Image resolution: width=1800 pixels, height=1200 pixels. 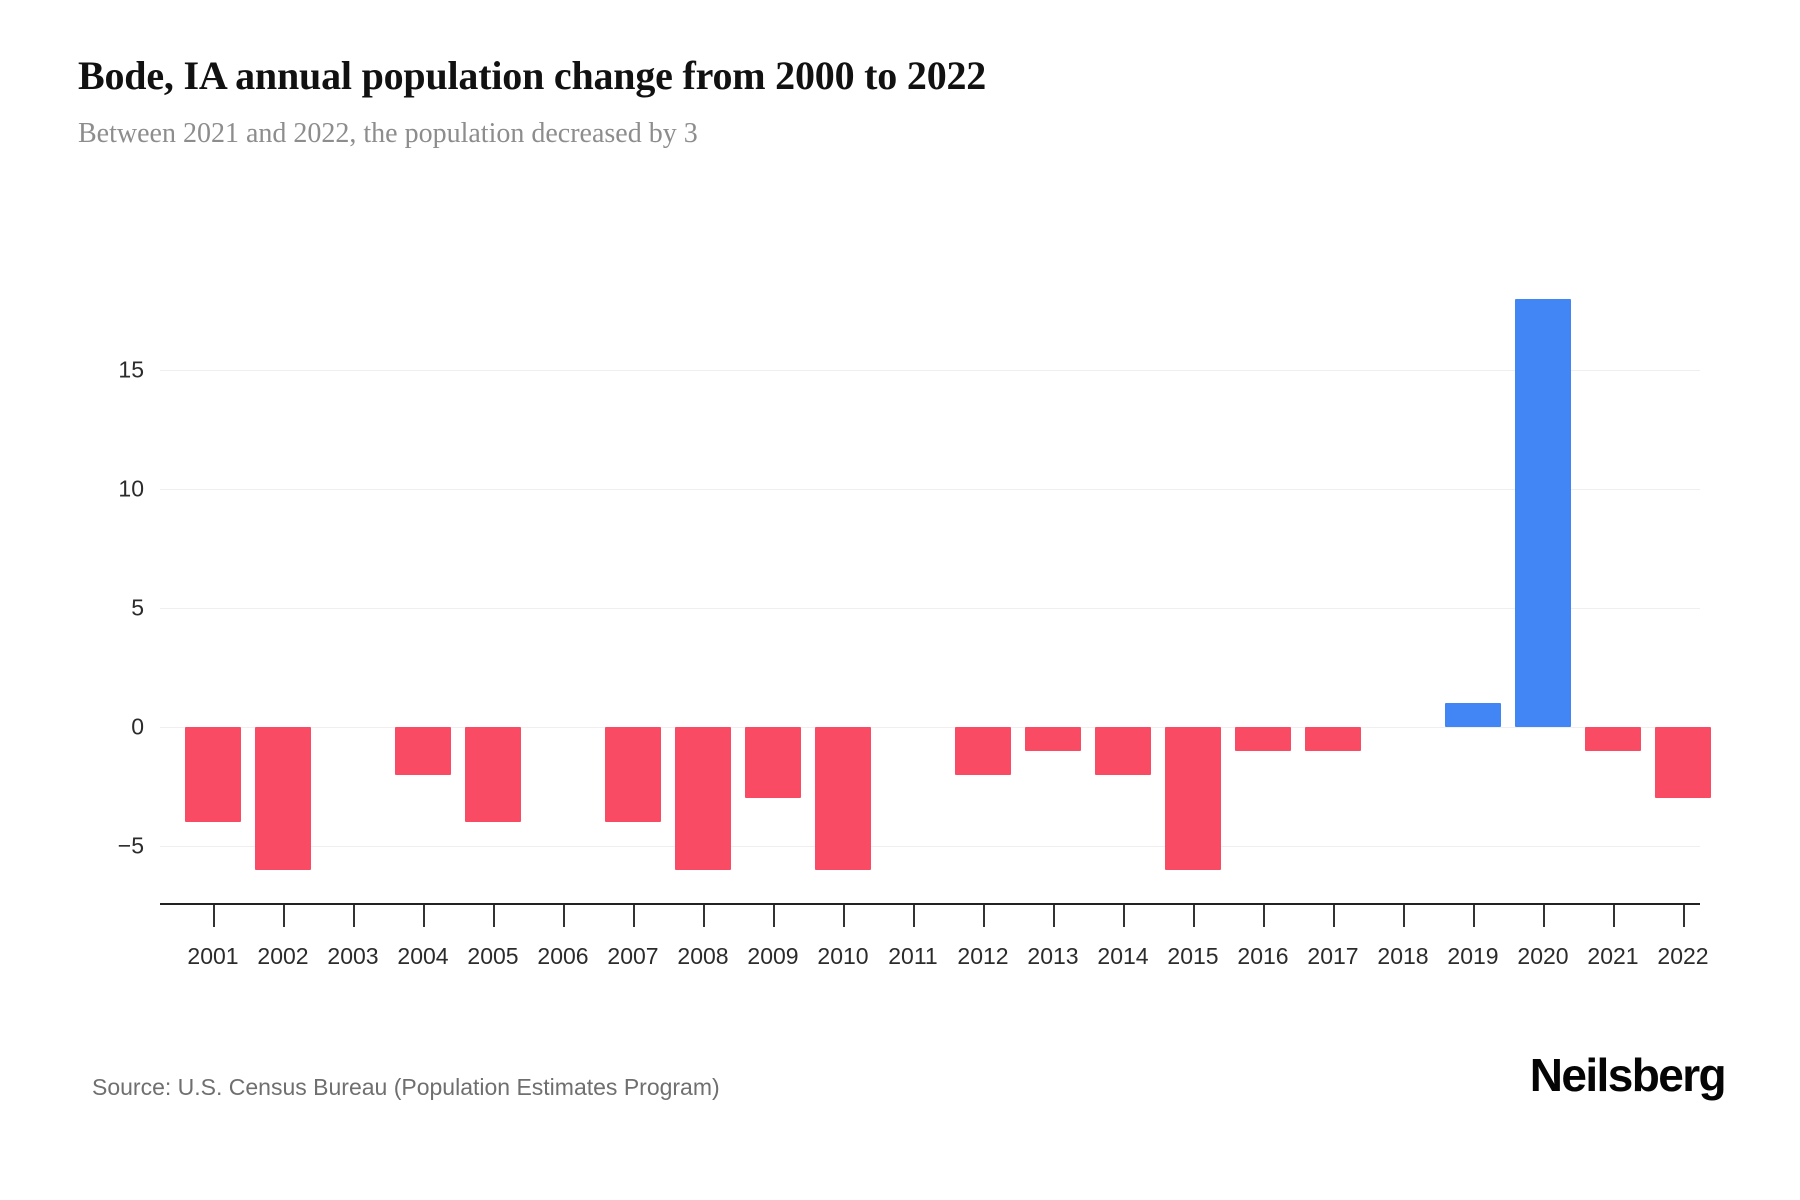 I want to click on brand-logo: Neilsberg, so click(x=1628, y=1075).